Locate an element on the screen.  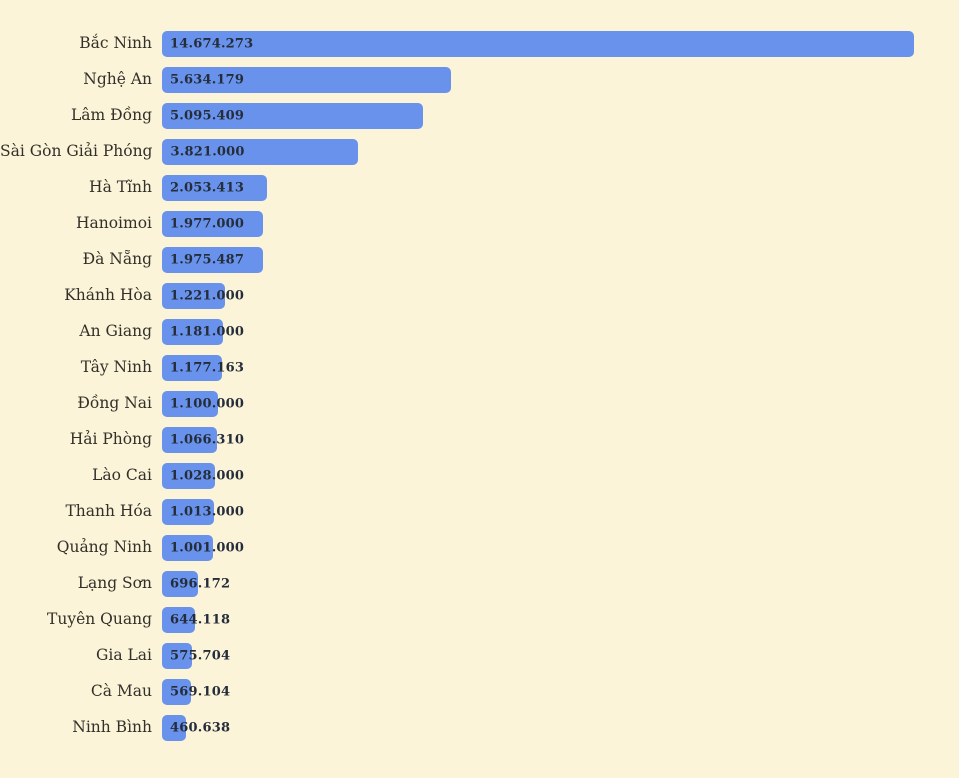
bar-track: 569.104 is located at coordinates (560, 692).